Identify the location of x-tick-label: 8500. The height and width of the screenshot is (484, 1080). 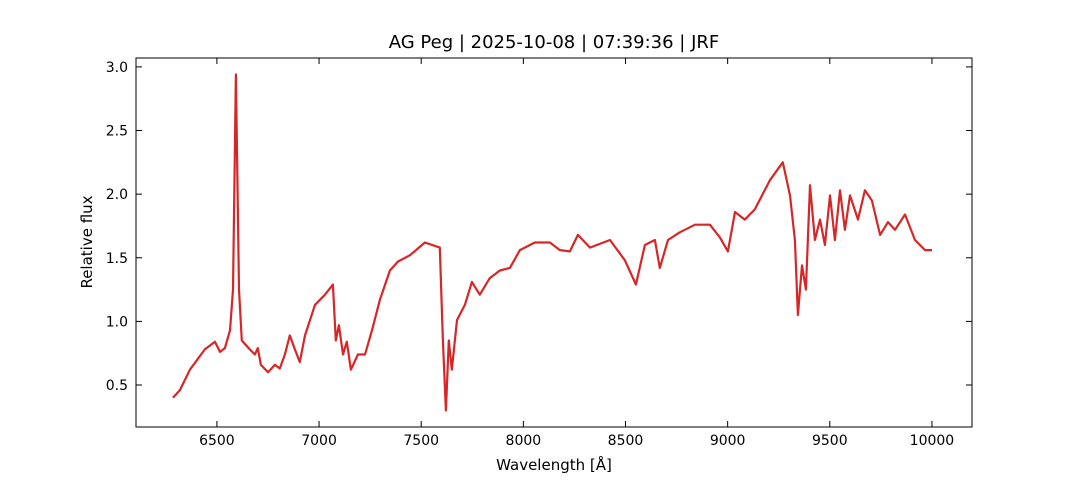
(626, 441).